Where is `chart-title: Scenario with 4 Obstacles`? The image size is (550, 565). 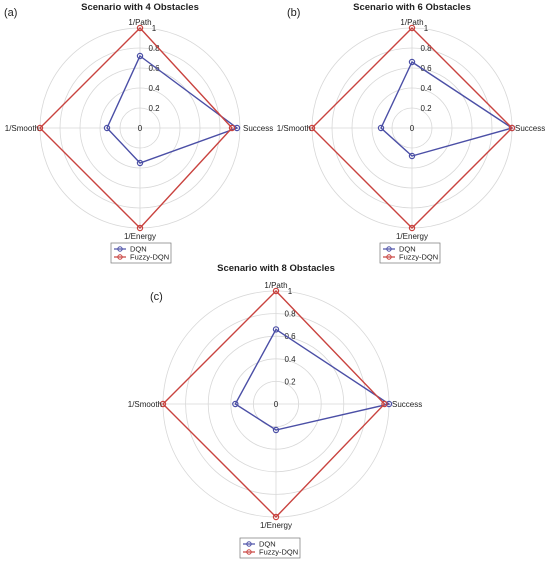
chart-title: Scenario with 4 Obstacles is located at coordinates (140, 7).